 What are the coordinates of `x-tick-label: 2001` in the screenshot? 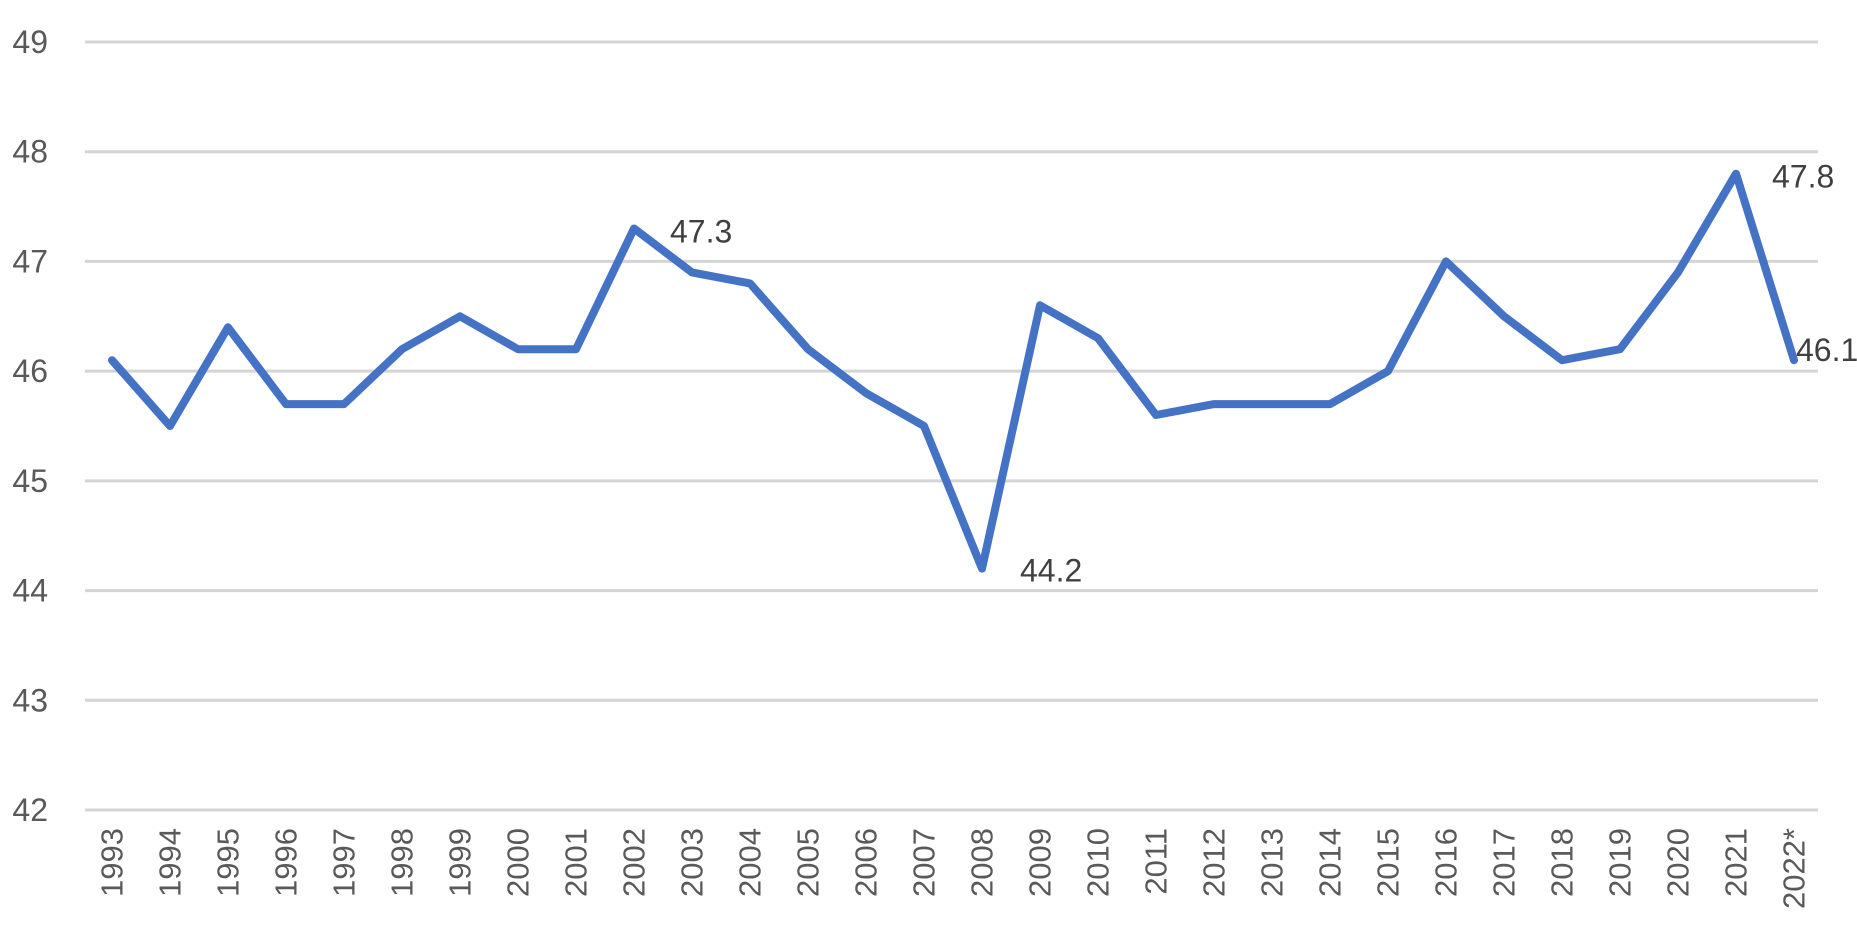 It's located at (576, 862).